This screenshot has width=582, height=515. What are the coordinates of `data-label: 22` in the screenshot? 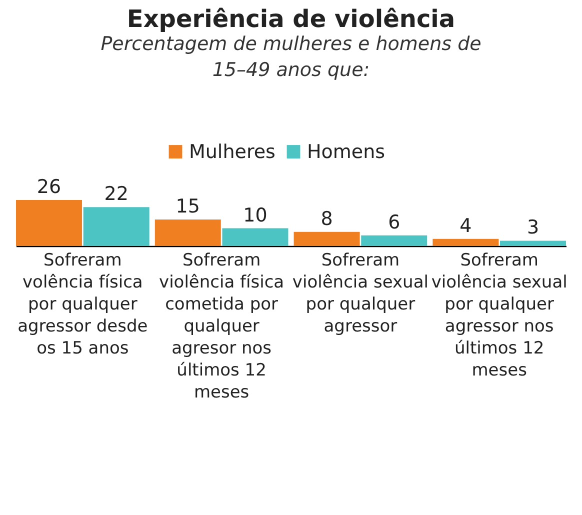 It's located at (116, 194).